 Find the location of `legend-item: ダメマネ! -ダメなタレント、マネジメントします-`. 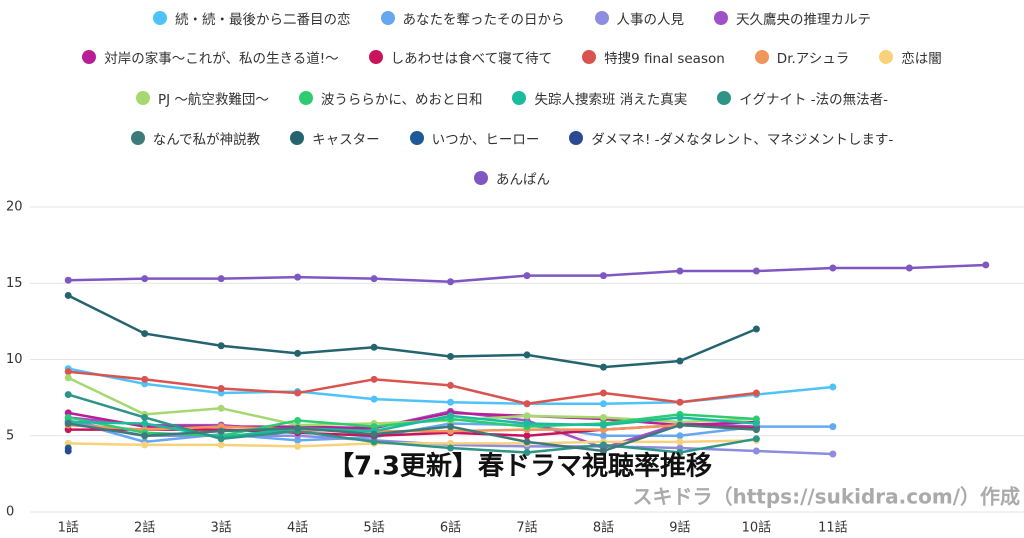

legend-item: ダメマネ! -ダメなタレント、マネジメントします- is located at coordinates (731, 138).